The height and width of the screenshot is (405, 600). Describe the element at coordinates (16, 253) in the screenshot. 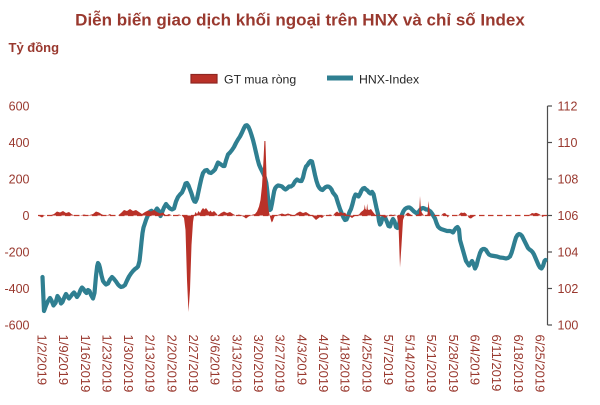

I see `svg-text: -200` at that location.